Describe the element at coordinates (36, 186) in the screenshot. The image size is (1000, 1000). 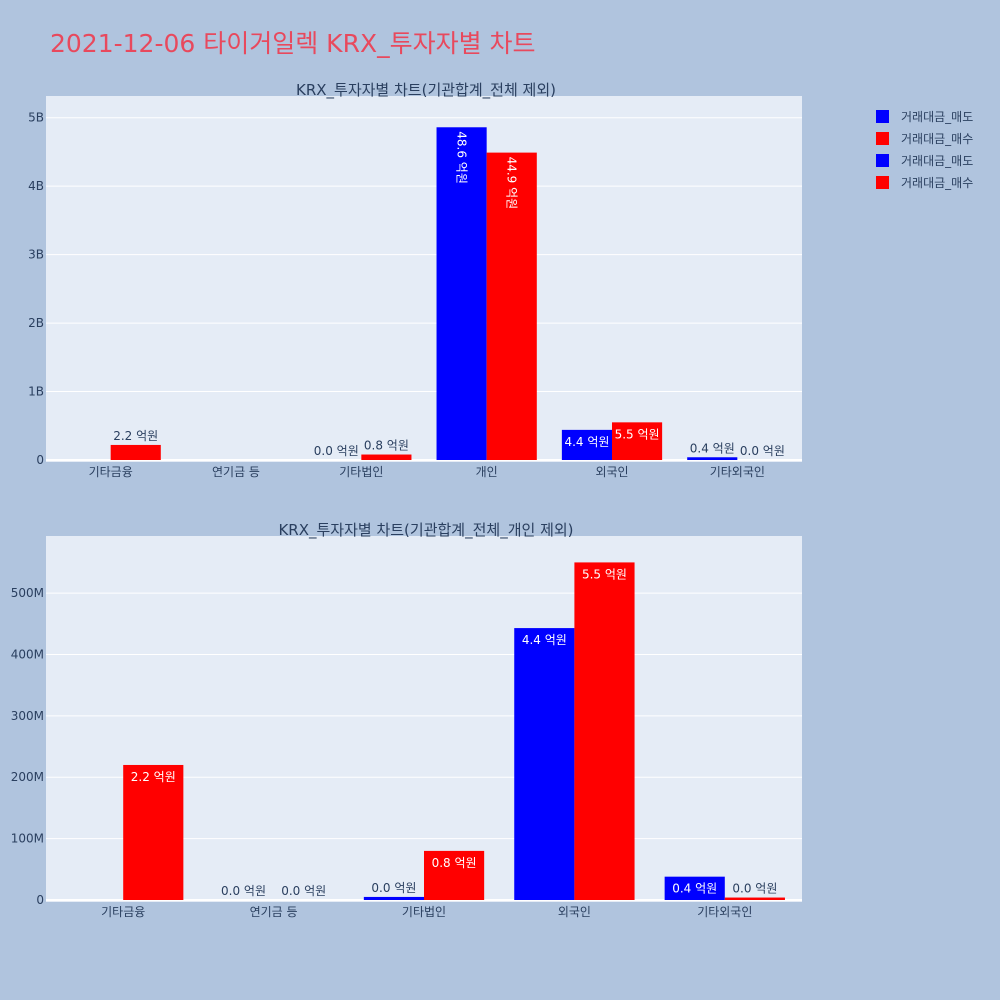
I see `y-tick-label: 4B` at that location.